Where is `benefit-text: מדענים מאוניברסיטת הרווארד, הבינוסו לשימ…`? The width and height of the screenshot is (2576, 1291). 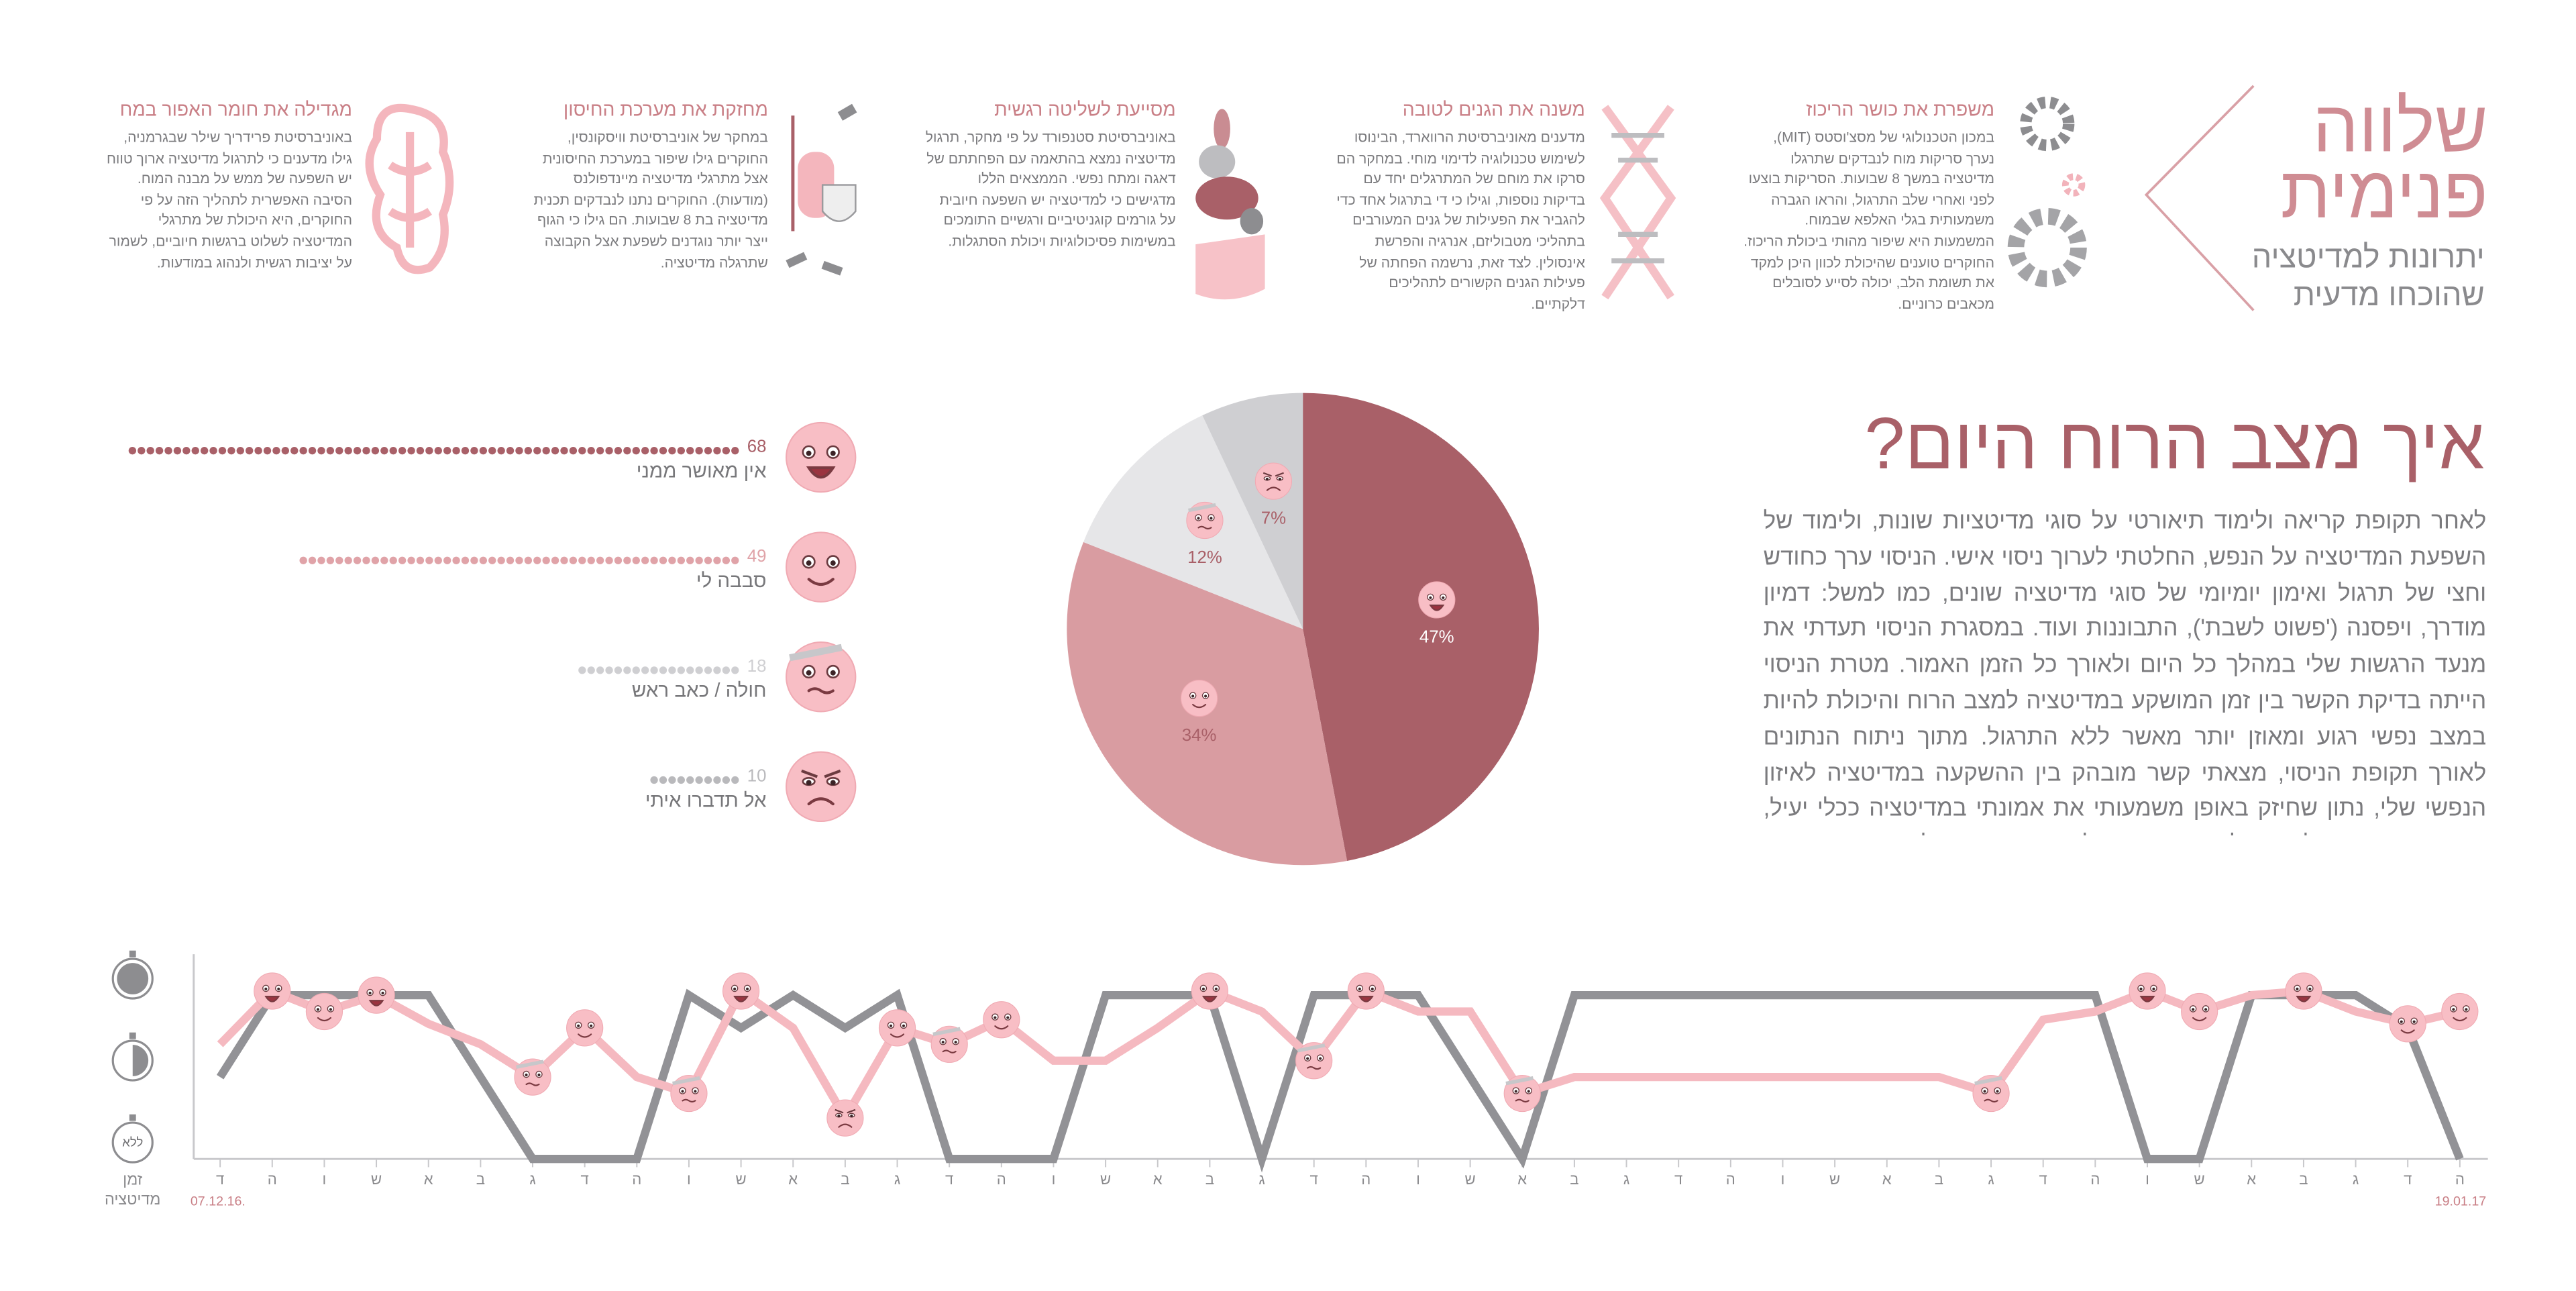 benefit-text: מדענים מאוניברסיטת הרווארד, הבינוסו לשימ… is located at coordinates (1460, 220).